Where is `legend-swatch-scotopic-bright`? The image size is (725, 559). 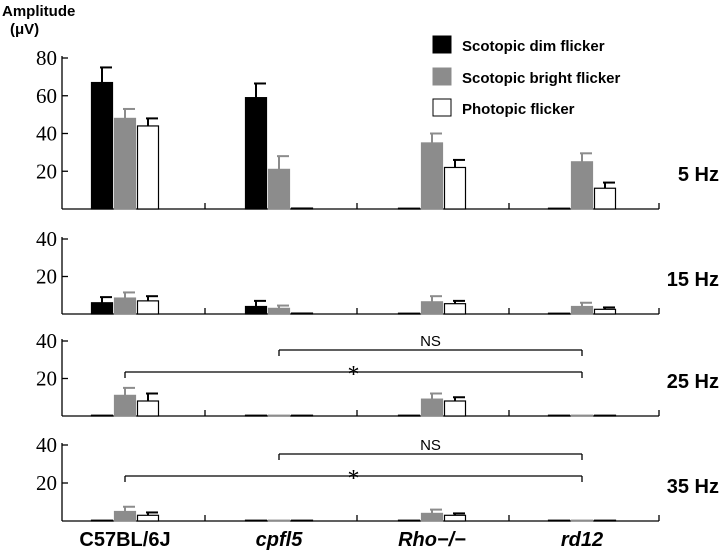
legend-swatch-scotopic-bright is located at coordinates (442, 76).